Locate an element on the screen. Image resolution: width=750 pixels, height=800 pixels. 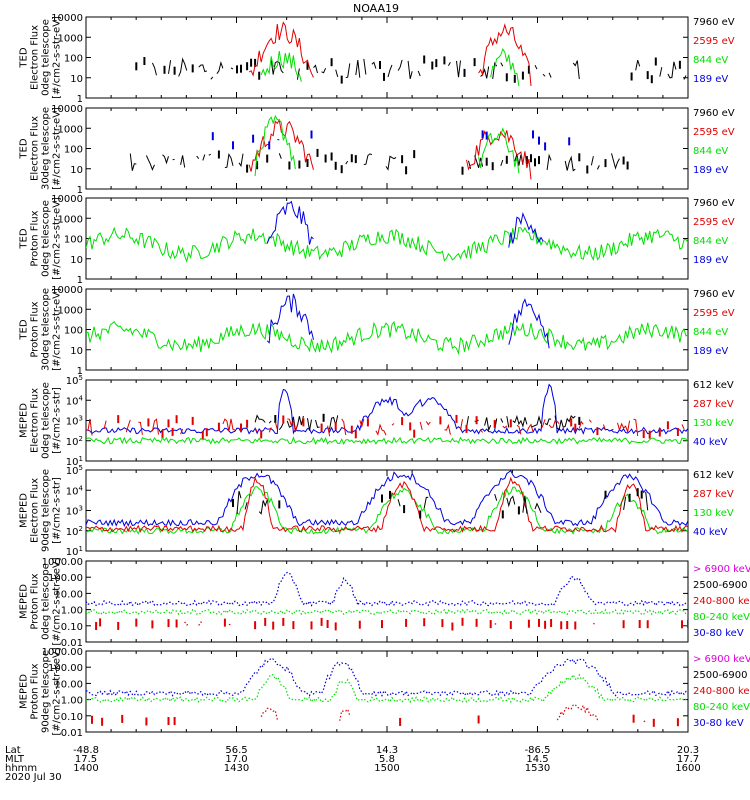
y-tick-label: 100 is located at coordinates (73, 150).